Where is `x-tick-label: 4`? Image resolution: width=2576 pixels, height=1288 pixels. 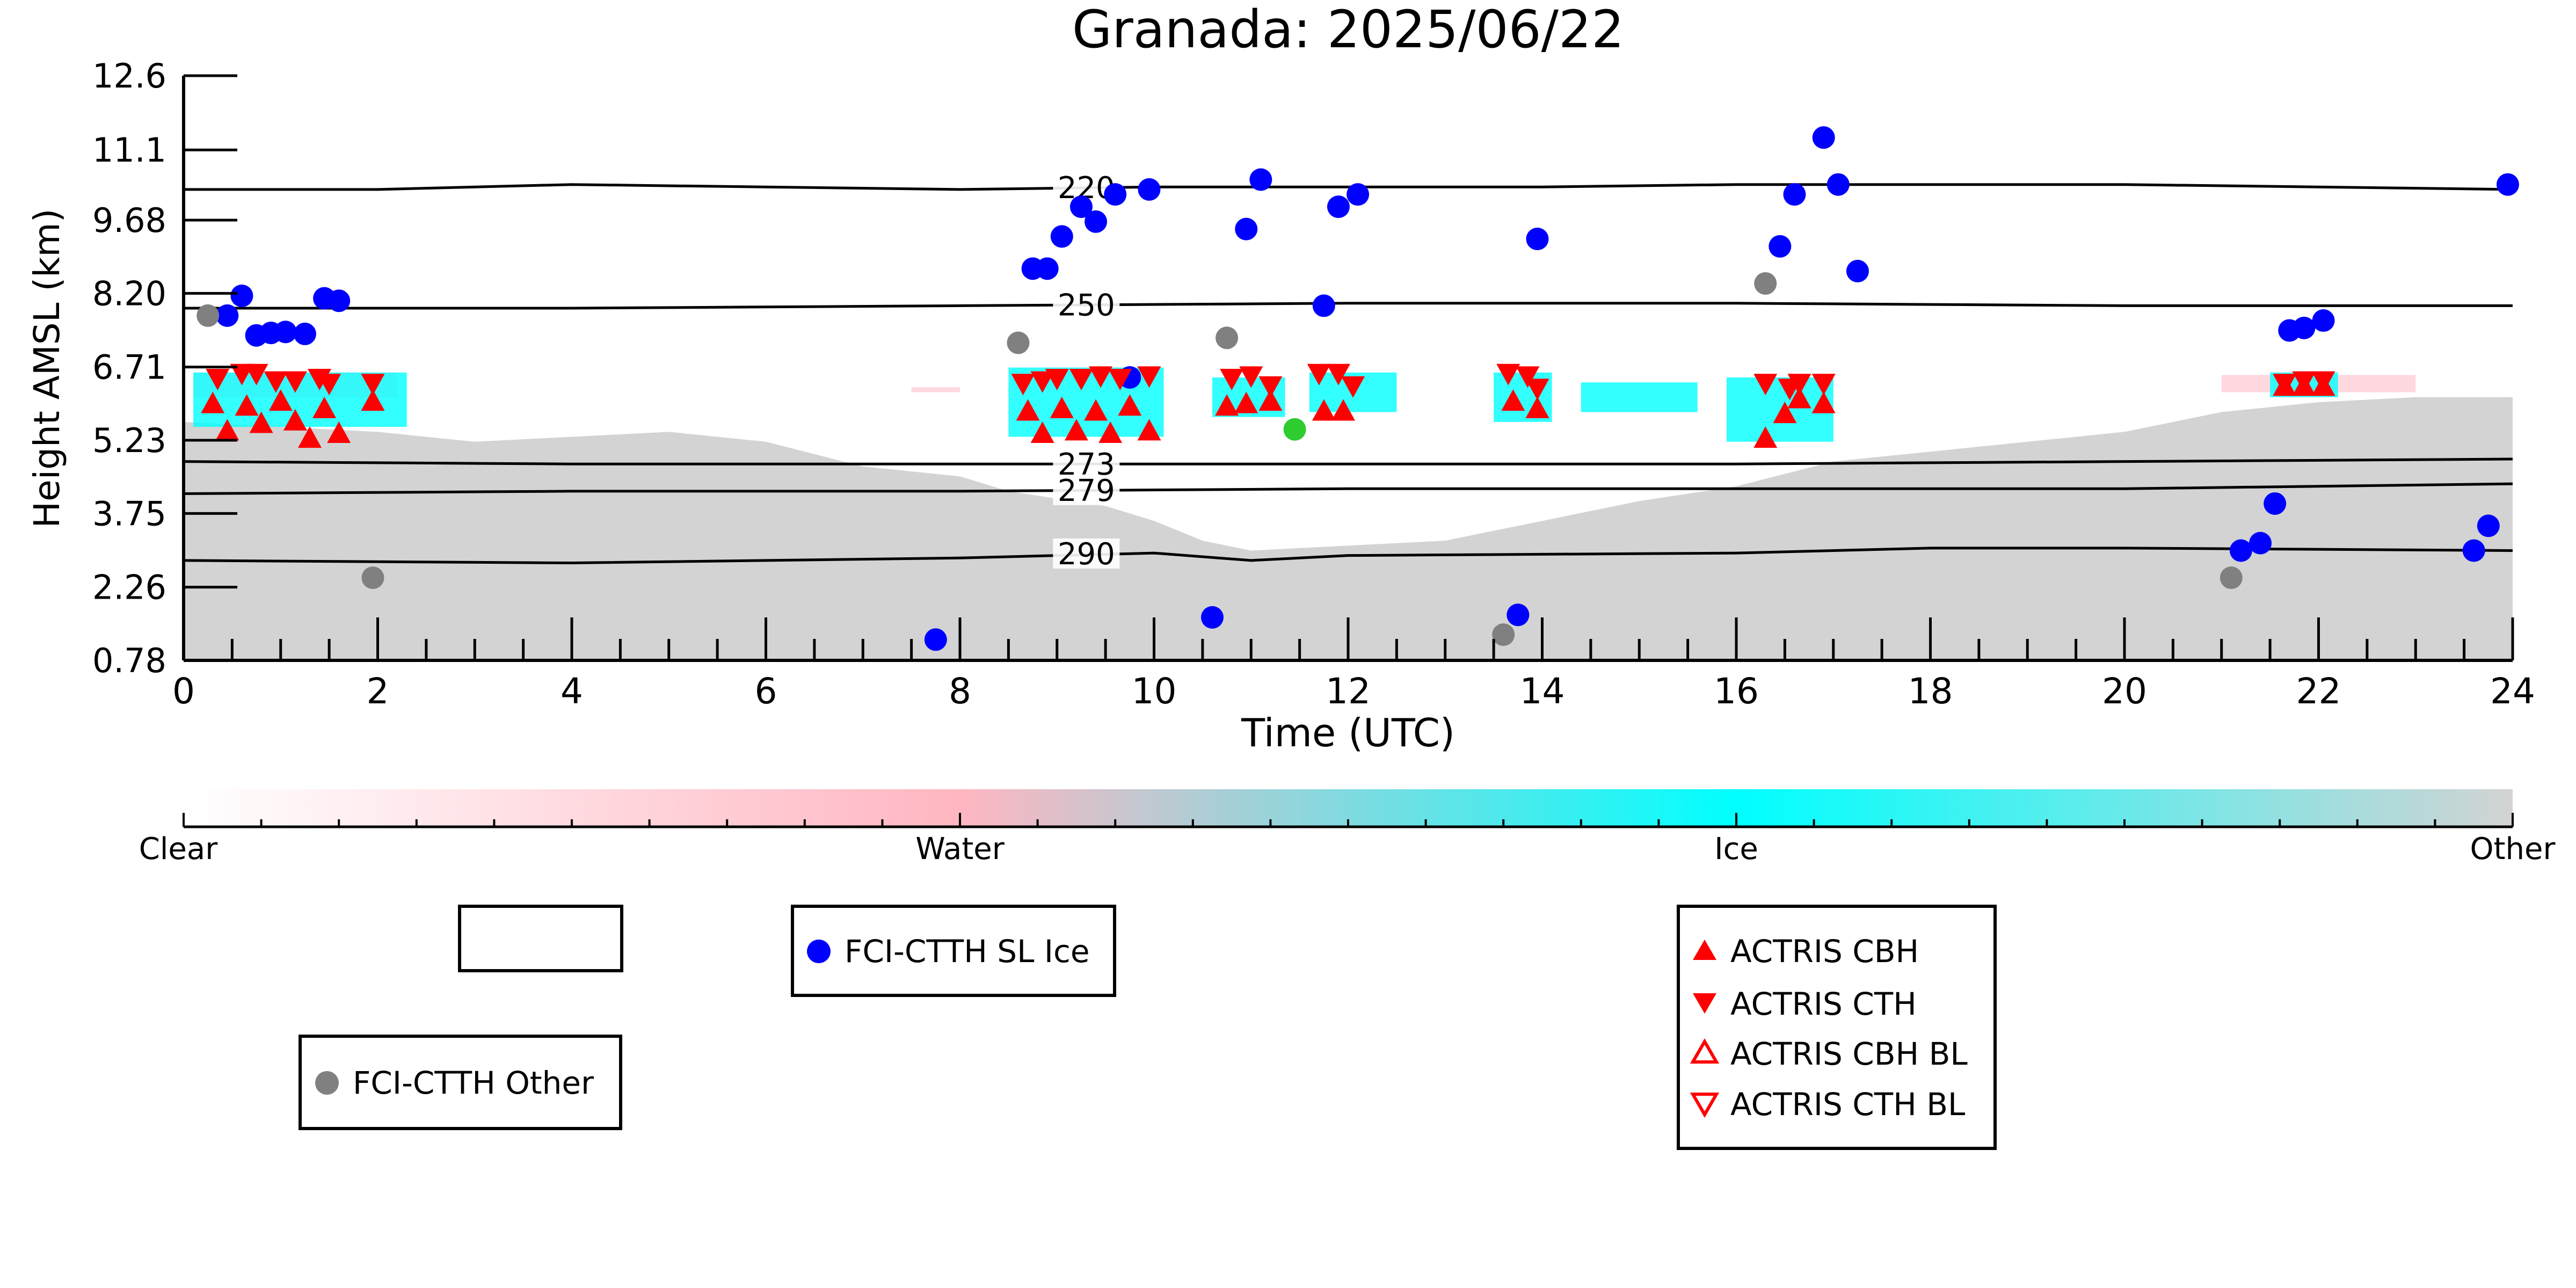
x-tick-label: 4 is located at coordinates (572, 691).